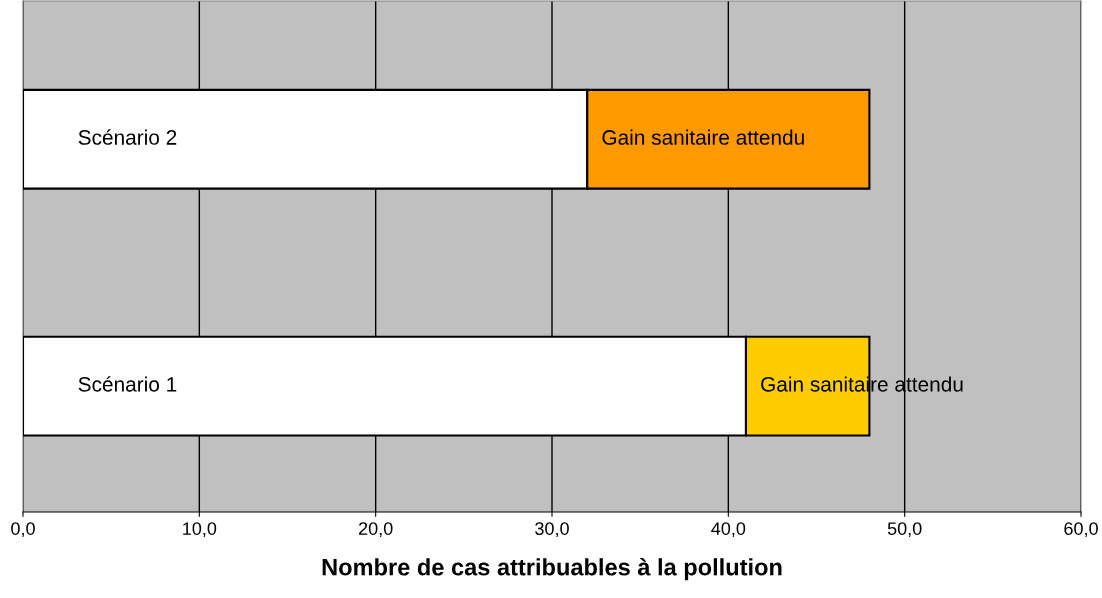 This screenshot has width=1102, height=598. Describe the element at coordinates (552, 530) in the screenshot. I see `x-tick-label: 30,0` at that location.